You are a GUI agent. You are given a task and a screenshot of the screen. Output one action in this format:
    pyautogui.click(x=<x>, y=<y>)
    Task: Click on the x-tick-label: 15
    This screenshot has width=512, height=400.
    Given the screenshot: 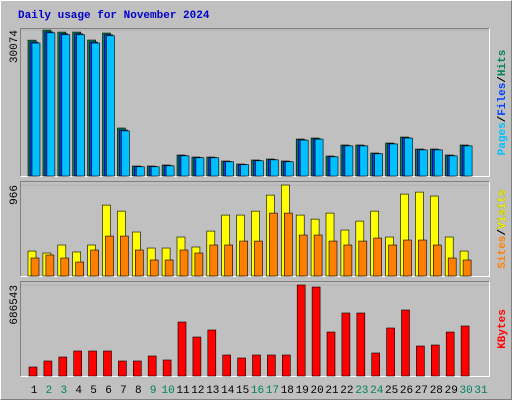 What is the action you would take?
    pyautogui.click(x=242, y=391)
    